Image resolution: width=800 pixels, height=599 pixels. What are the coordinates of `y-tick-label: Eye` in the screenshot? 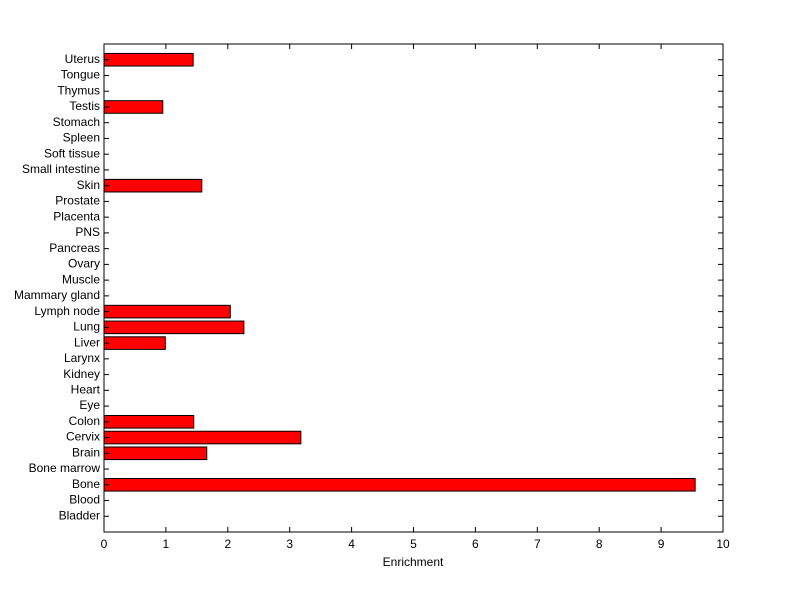 It's located at (89, 405).